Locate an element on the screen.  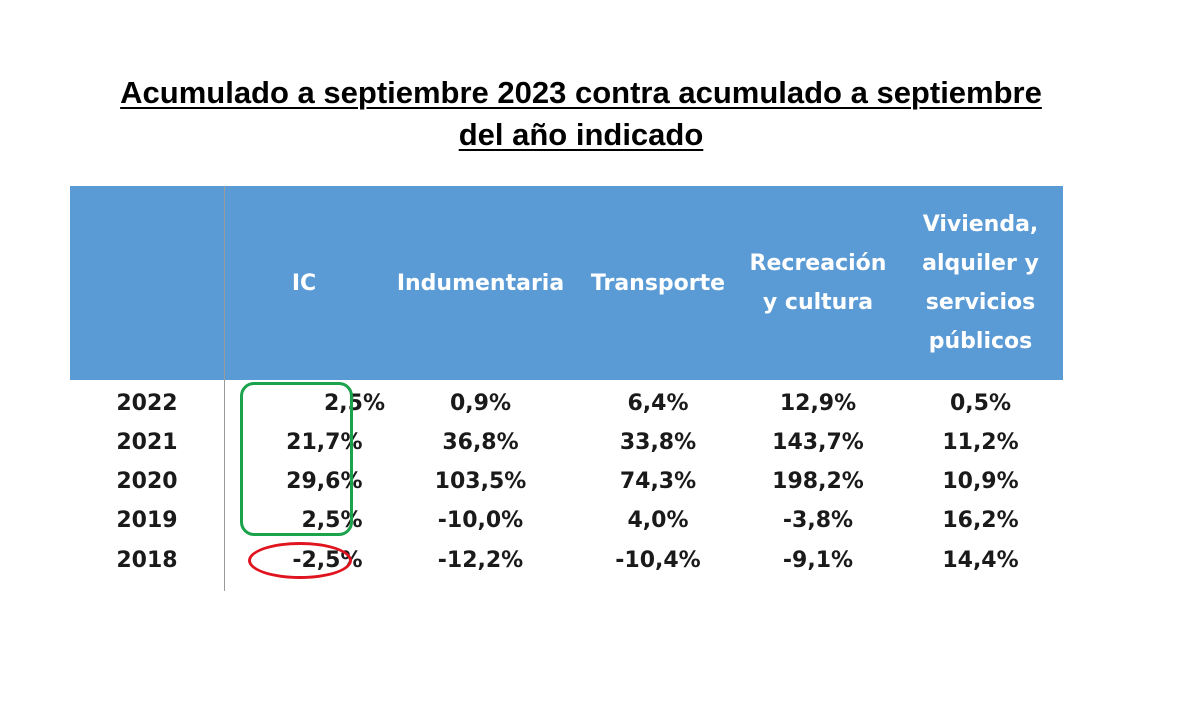
cell-indumentaria: -10,0% is located at coordinates (480, 520).